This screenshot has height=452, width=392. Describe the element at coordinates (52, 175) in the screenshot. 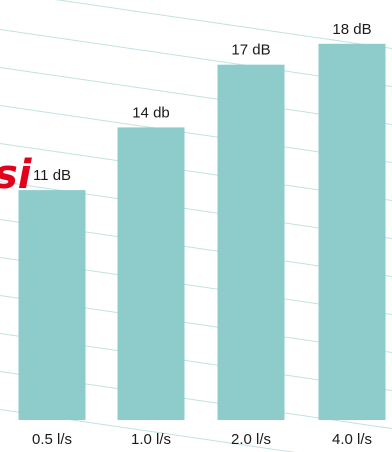

I see `data-label-1: 11 dB` at that location.